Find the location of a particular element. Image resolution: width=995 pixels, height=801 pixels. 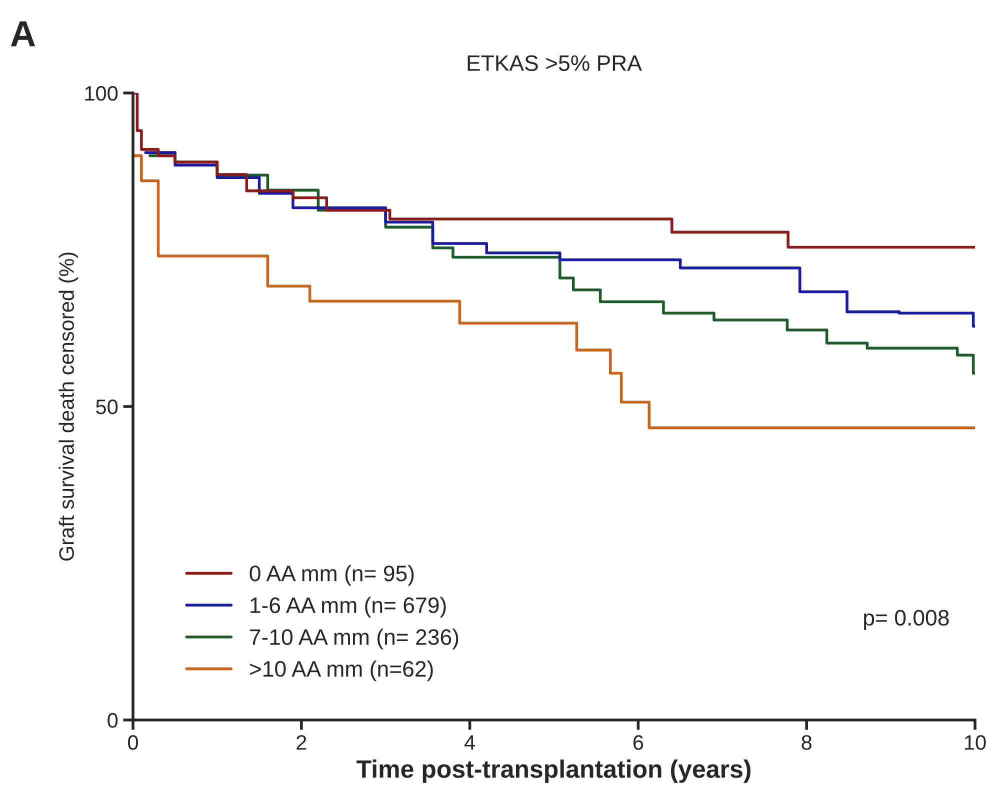

x-tick-label: 8 is located at coordinates (807, 742).